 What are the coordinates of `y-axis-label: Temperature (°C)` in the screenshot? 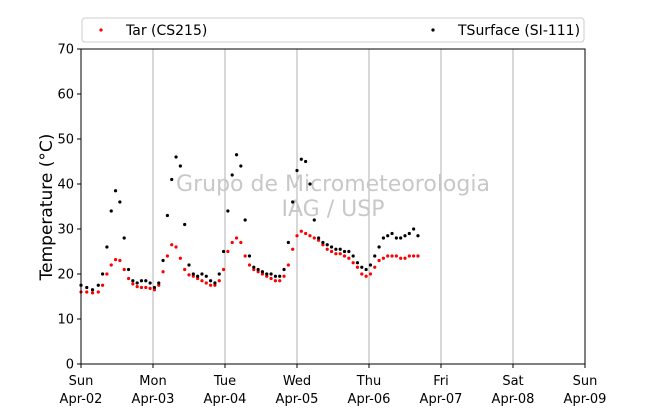 It's located at (47, 208).